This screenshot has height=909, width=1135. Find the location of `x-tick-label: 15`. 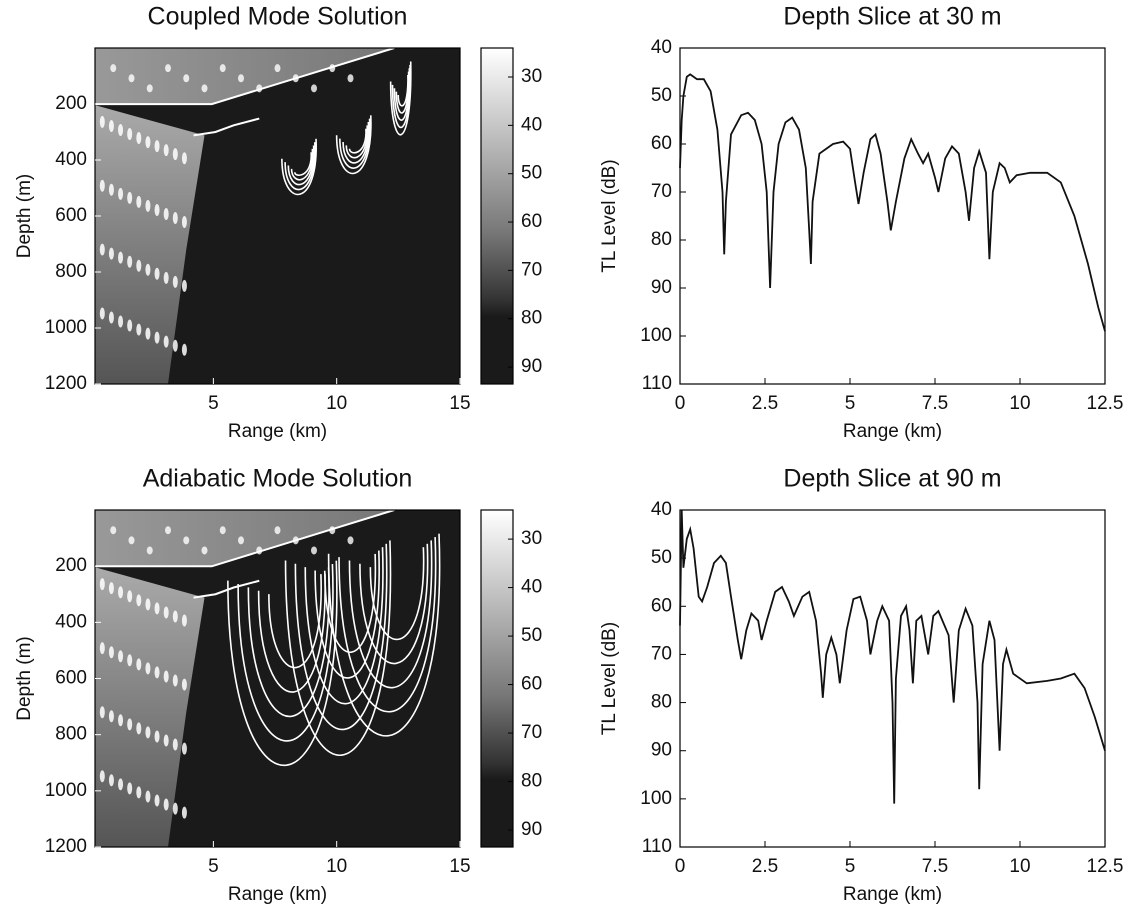

x-tick-label: 15 is located at coordinates (459, 866).